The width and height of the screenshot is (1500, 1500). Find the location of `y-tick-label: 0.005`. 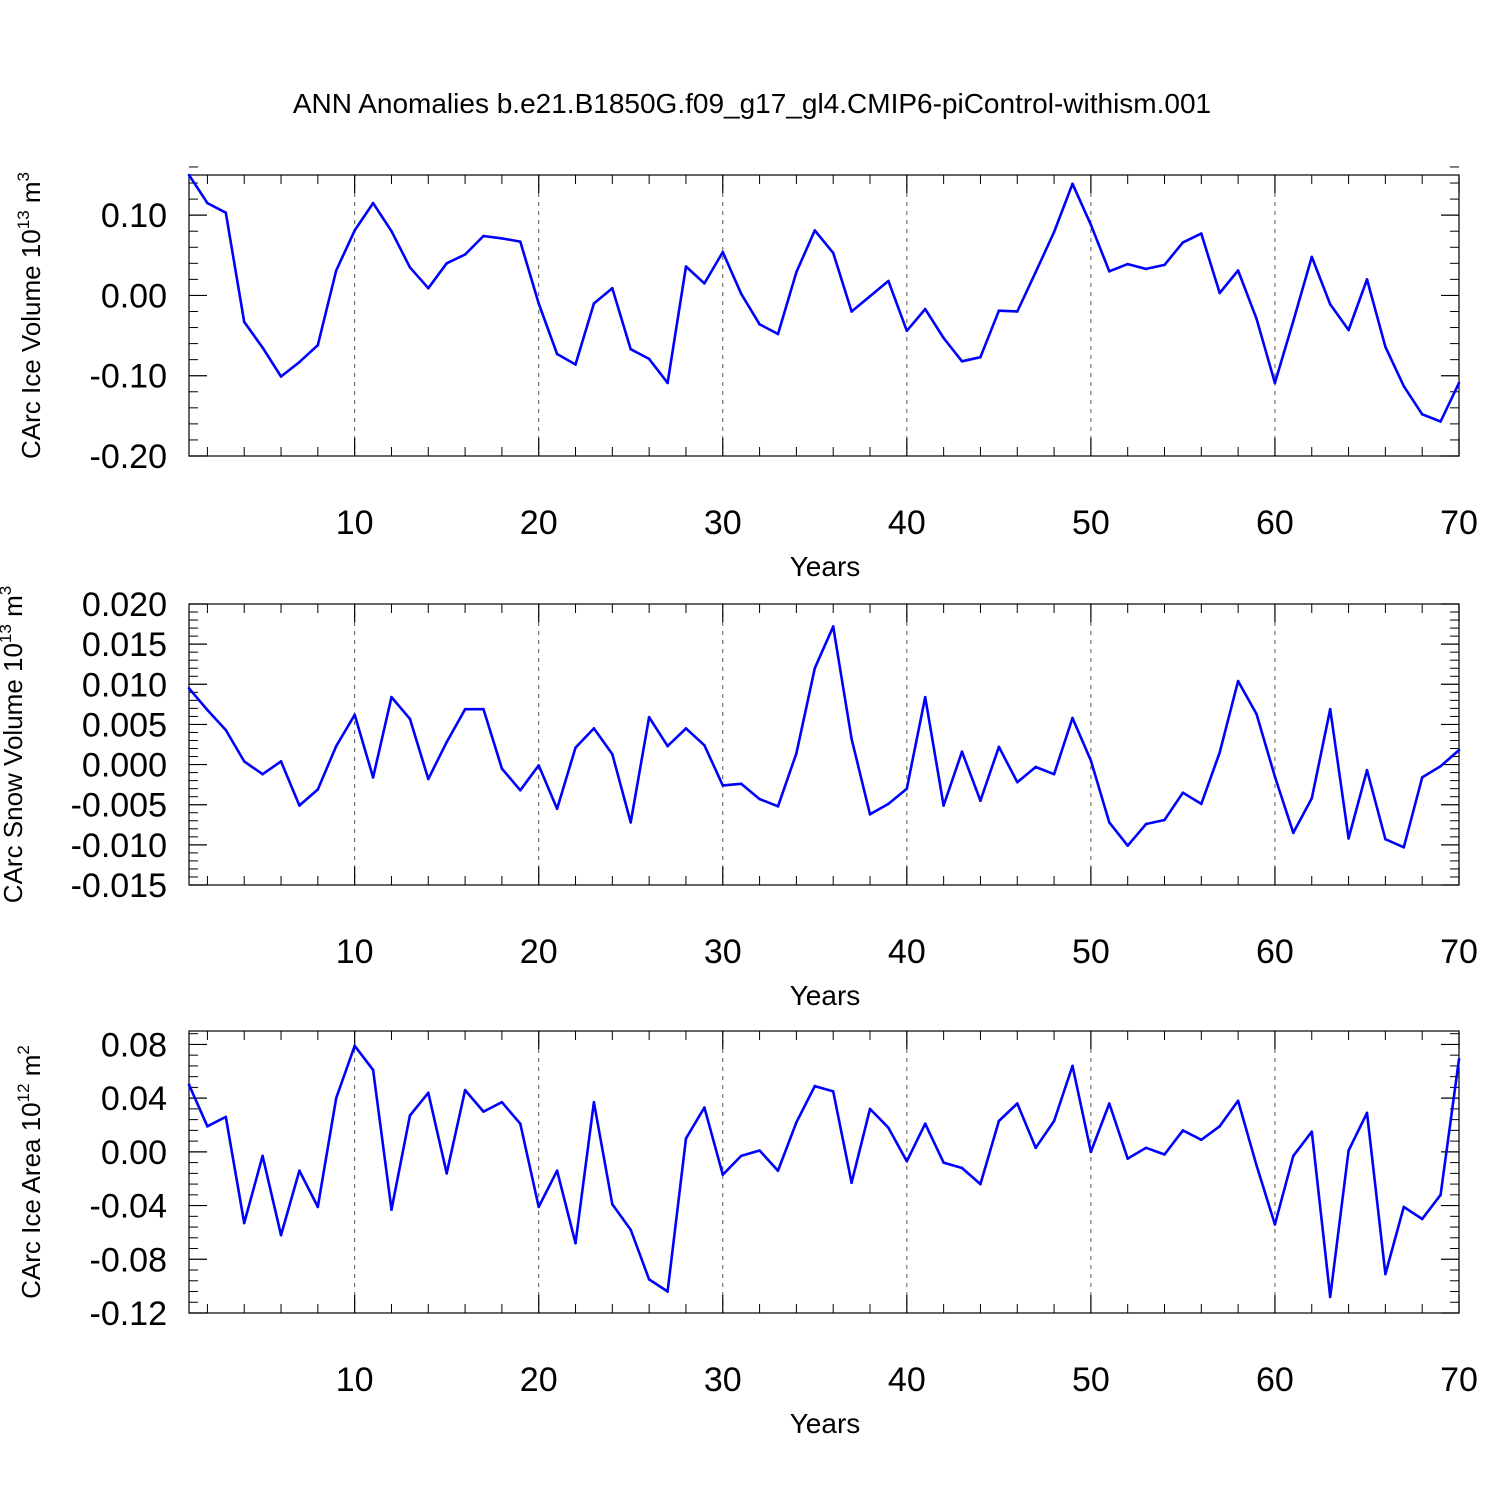

y-tick-label: 0.005 is located at coordinates (124, 725).